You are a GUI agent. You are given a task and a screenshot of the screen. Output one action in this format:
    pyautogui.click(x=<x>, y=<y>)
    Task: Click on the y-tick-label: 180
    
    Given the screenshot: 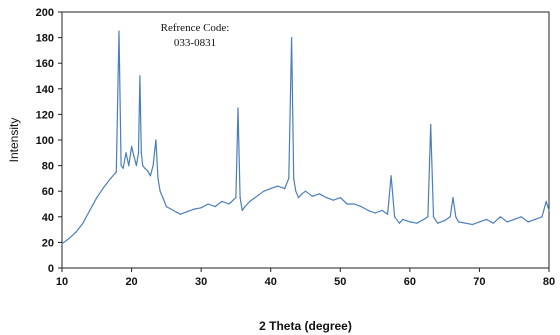 What is the action you would take?
    pyautogui.click(x=45, y=39)
    